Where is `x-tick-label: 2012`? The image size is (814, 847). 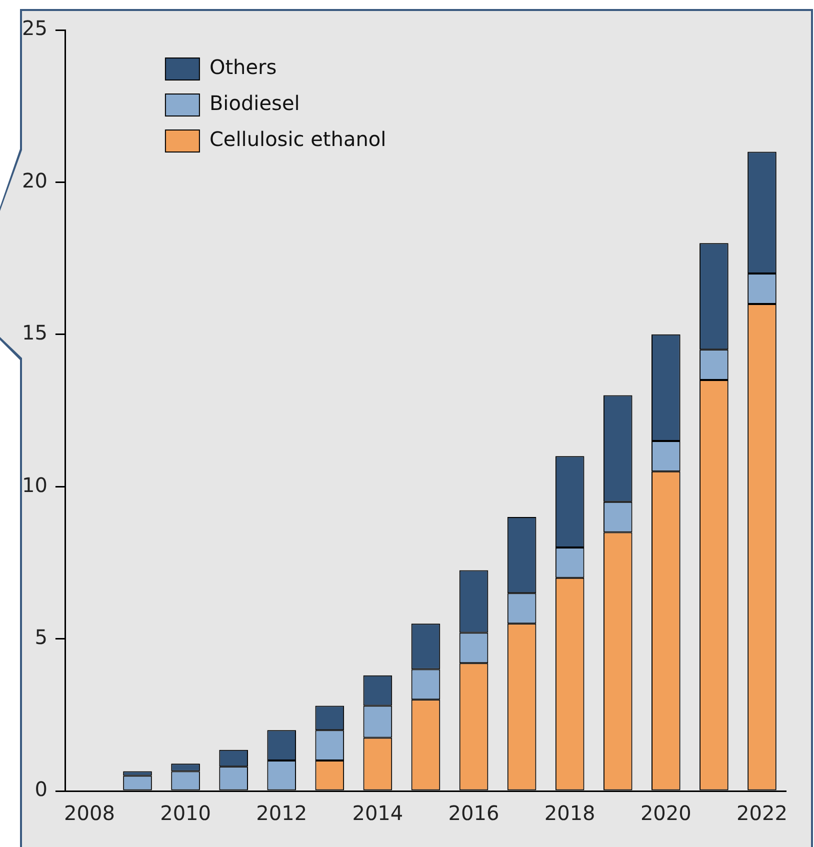 x-tick-label: 2012 is located at coordinates (282, 813).